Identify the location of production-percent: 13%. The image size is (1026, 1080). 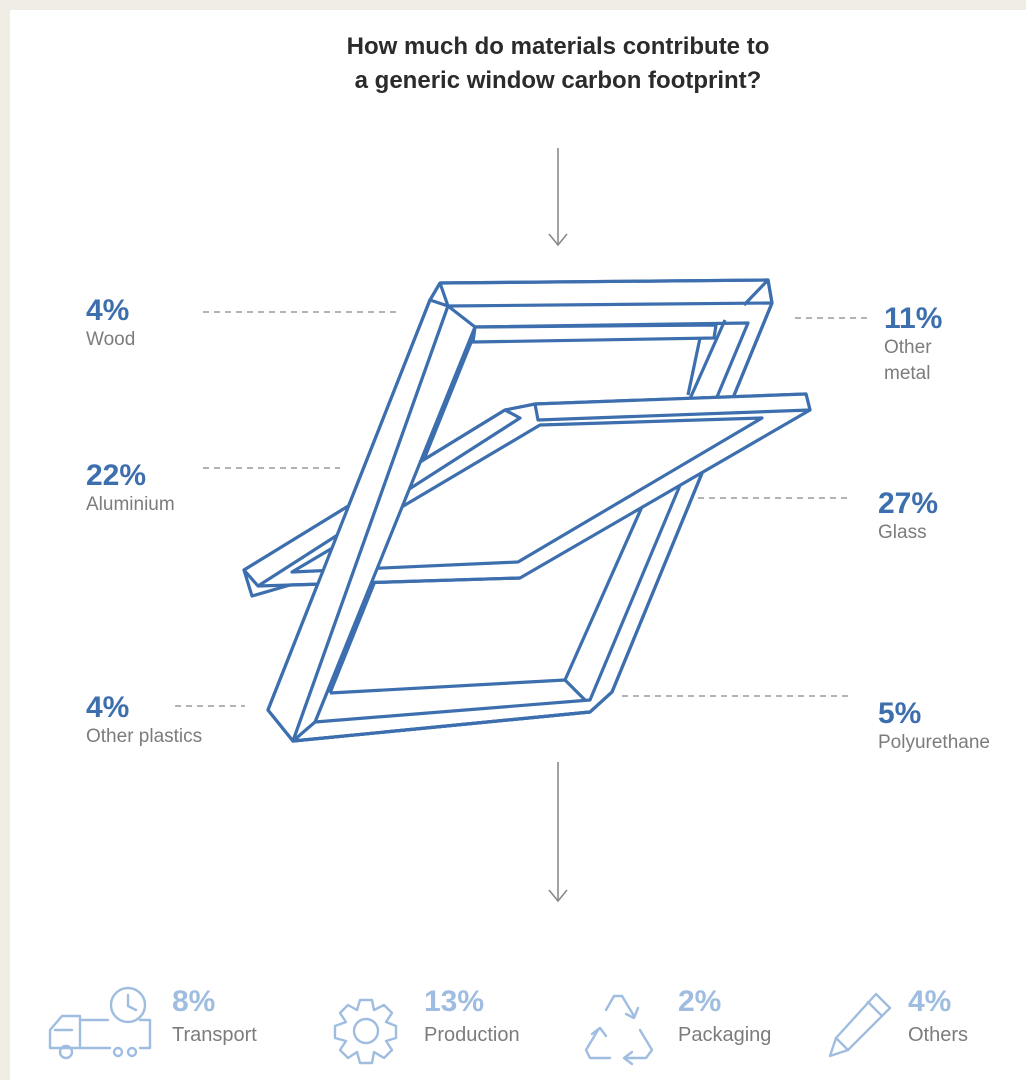
(454, 1001).